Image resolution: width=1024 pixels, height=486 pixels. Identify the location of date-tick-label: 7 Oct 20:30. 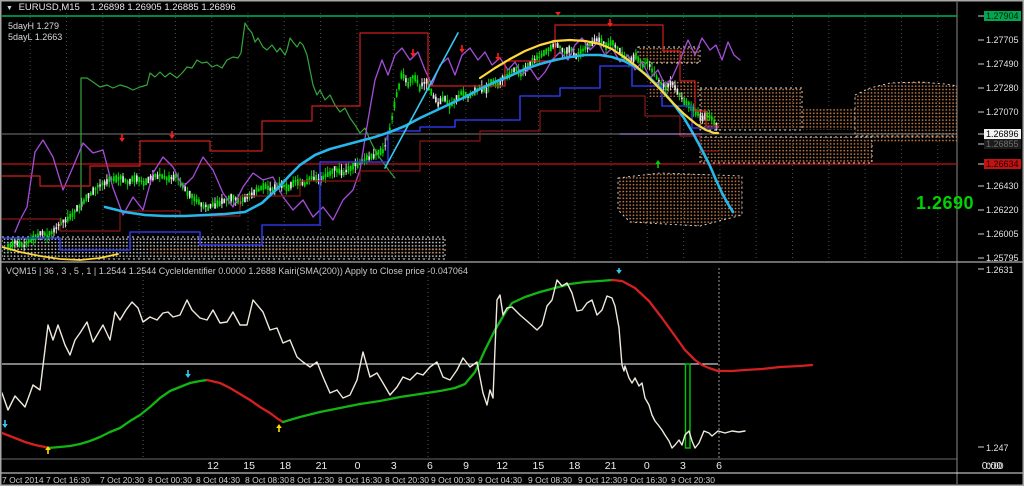
(122, 480).